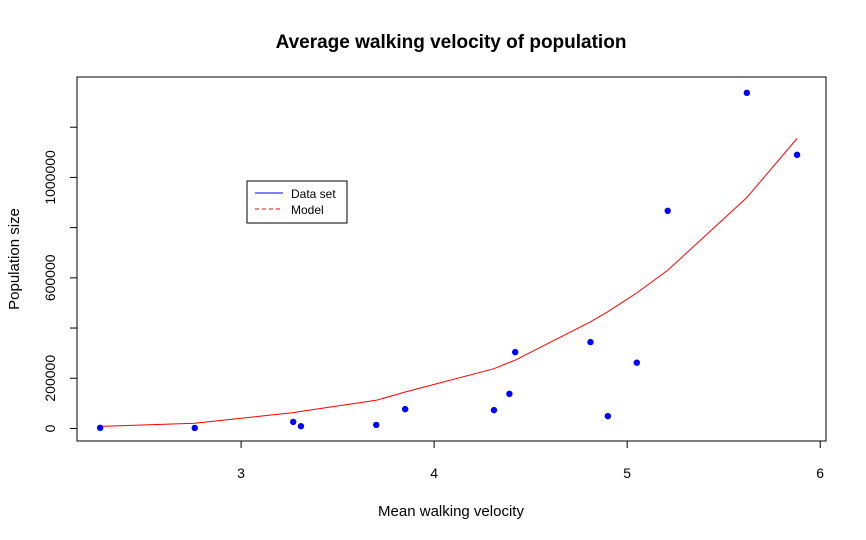 Image resolution: width=866 pixels, height=540 pixels. I want to click on y-tick-label: 200000, so click(50, 378).